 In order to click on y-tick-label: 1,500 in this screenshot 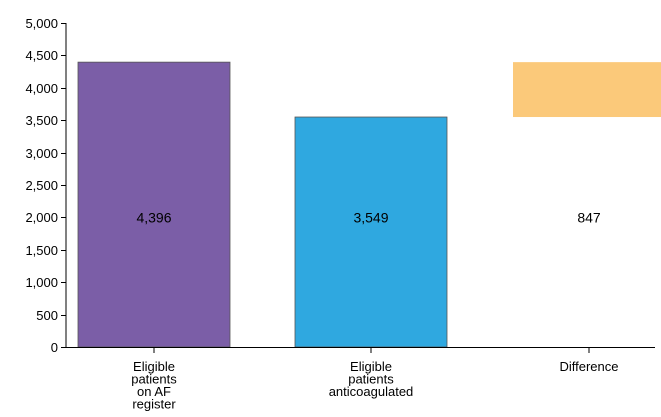, I will do `click(41, 250)`.